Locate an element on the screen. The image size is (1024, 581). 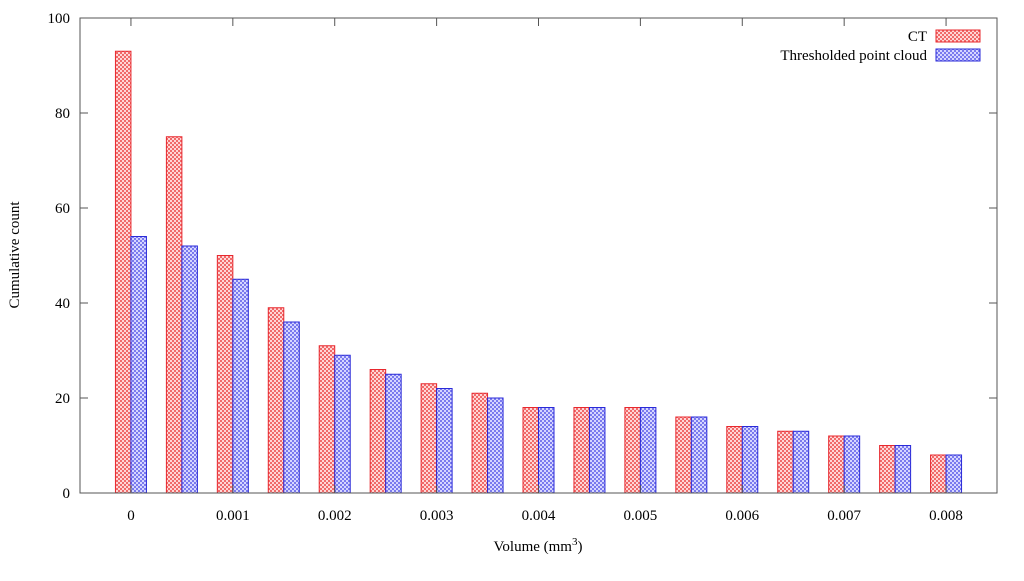
x-tick-label: 0.003 is located at coordinates (437, 516).